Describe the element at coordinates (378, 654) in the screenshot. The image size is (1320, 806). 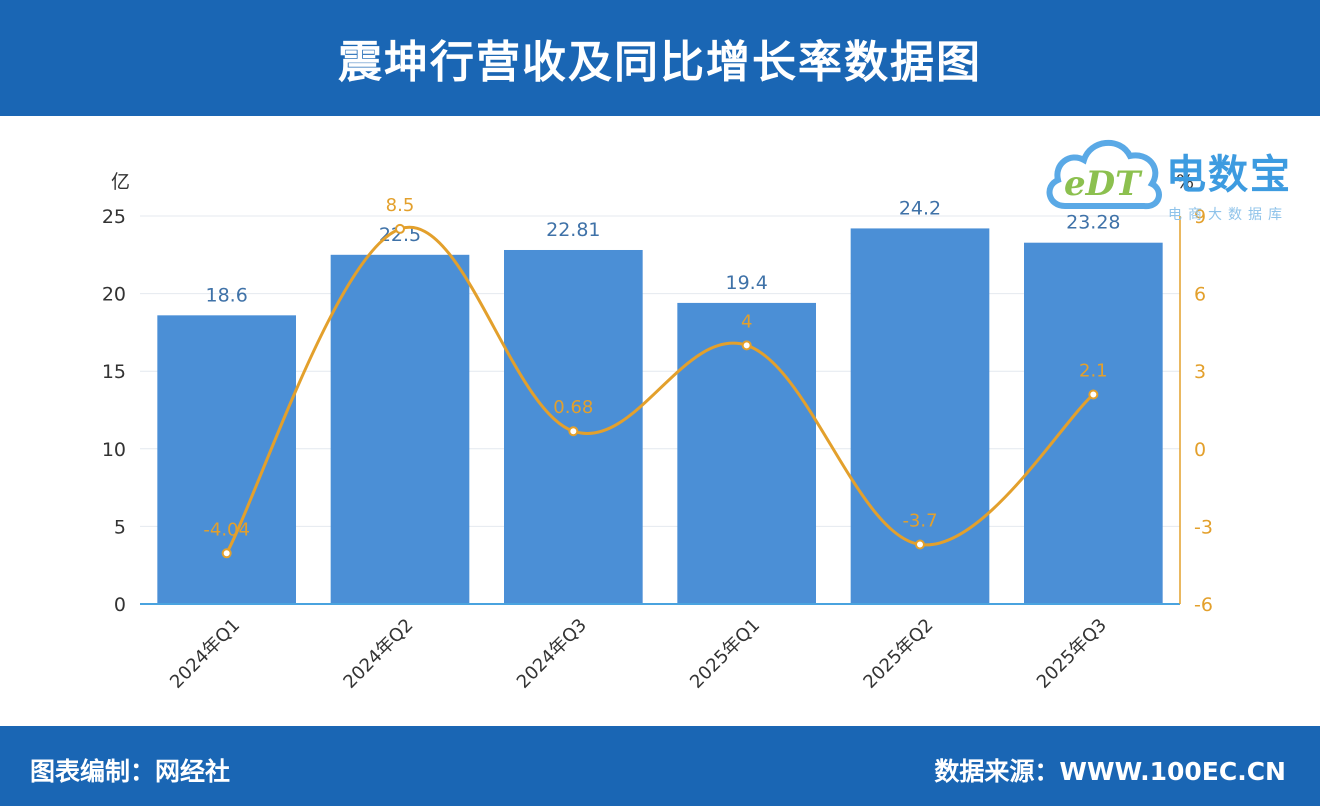
I see `x-tick-label: 2024年Q2` at that location.